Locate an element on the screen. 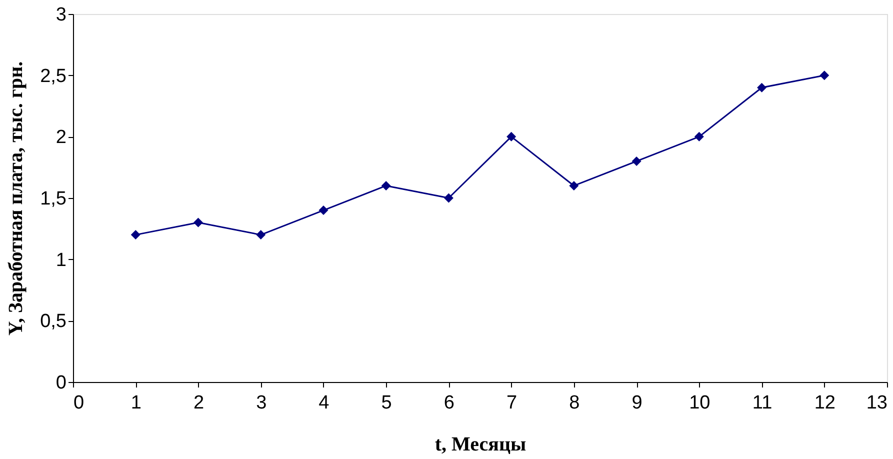 This screenshot has height=459, width=893. y-tick-label: 1,5 is located at coordinates (53, 199).